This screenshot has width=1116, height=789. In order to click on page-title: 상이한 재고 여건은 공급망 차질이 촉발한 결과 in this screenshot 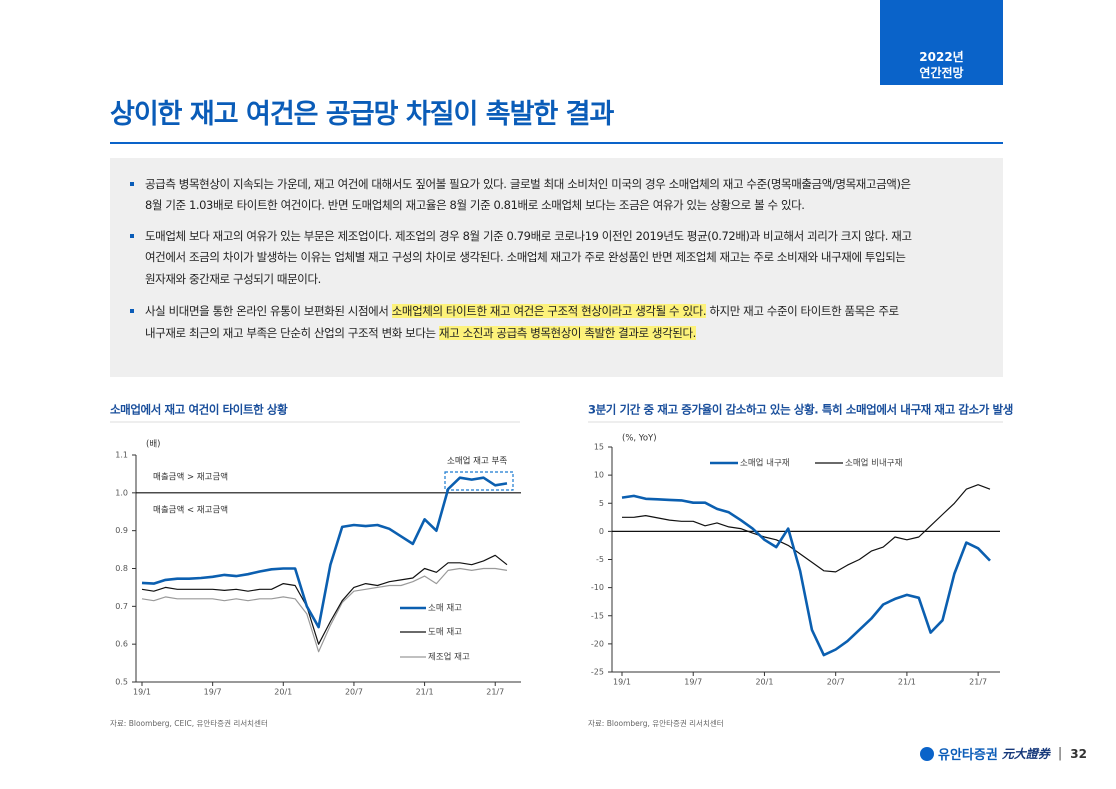, I will do `click(362, 114)`.